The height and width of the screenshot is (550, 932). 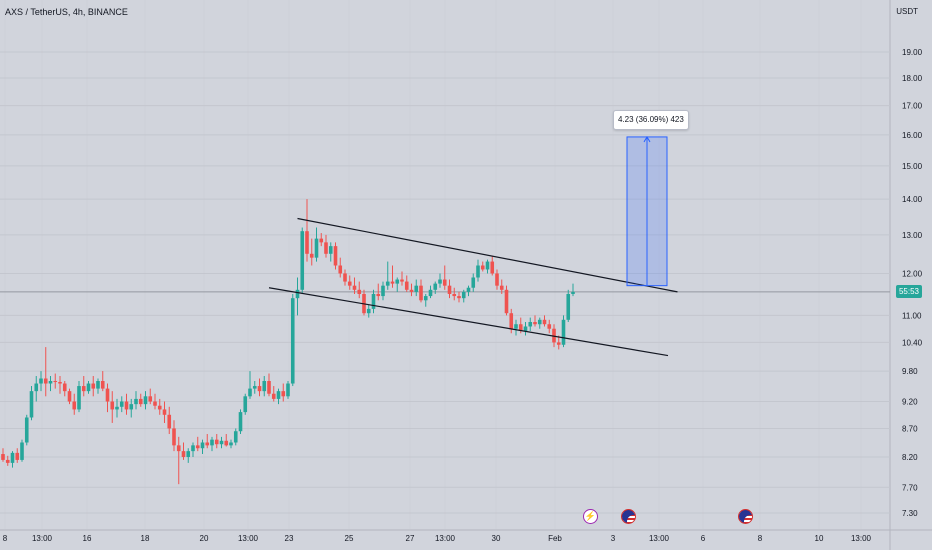 I want to click on x-tick-label: 25, so click(x=349, y=538).